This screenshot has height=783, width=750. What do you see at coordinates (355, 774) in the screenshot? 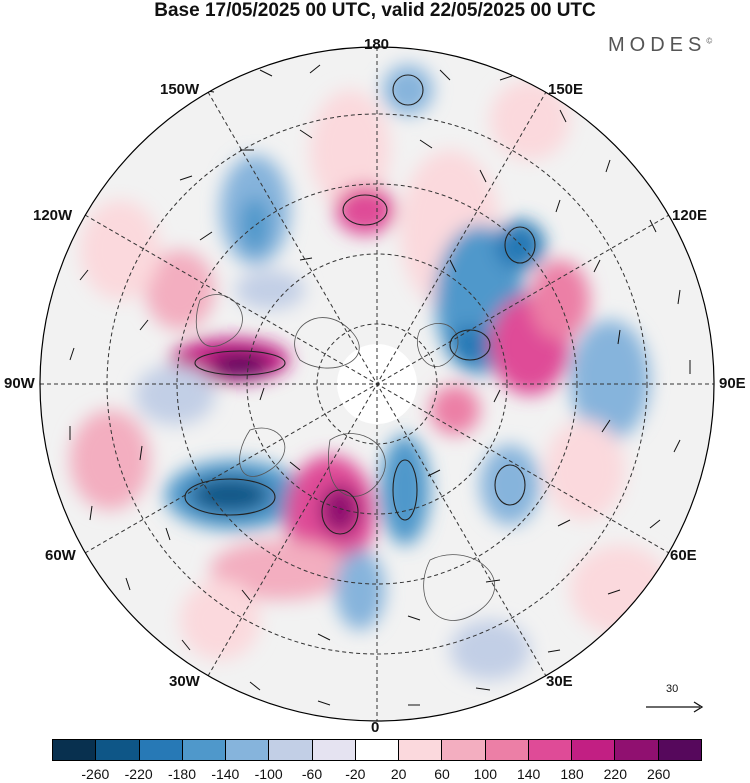
I see `colorbar-tick-label: -20` at bounding box center [355, 774].